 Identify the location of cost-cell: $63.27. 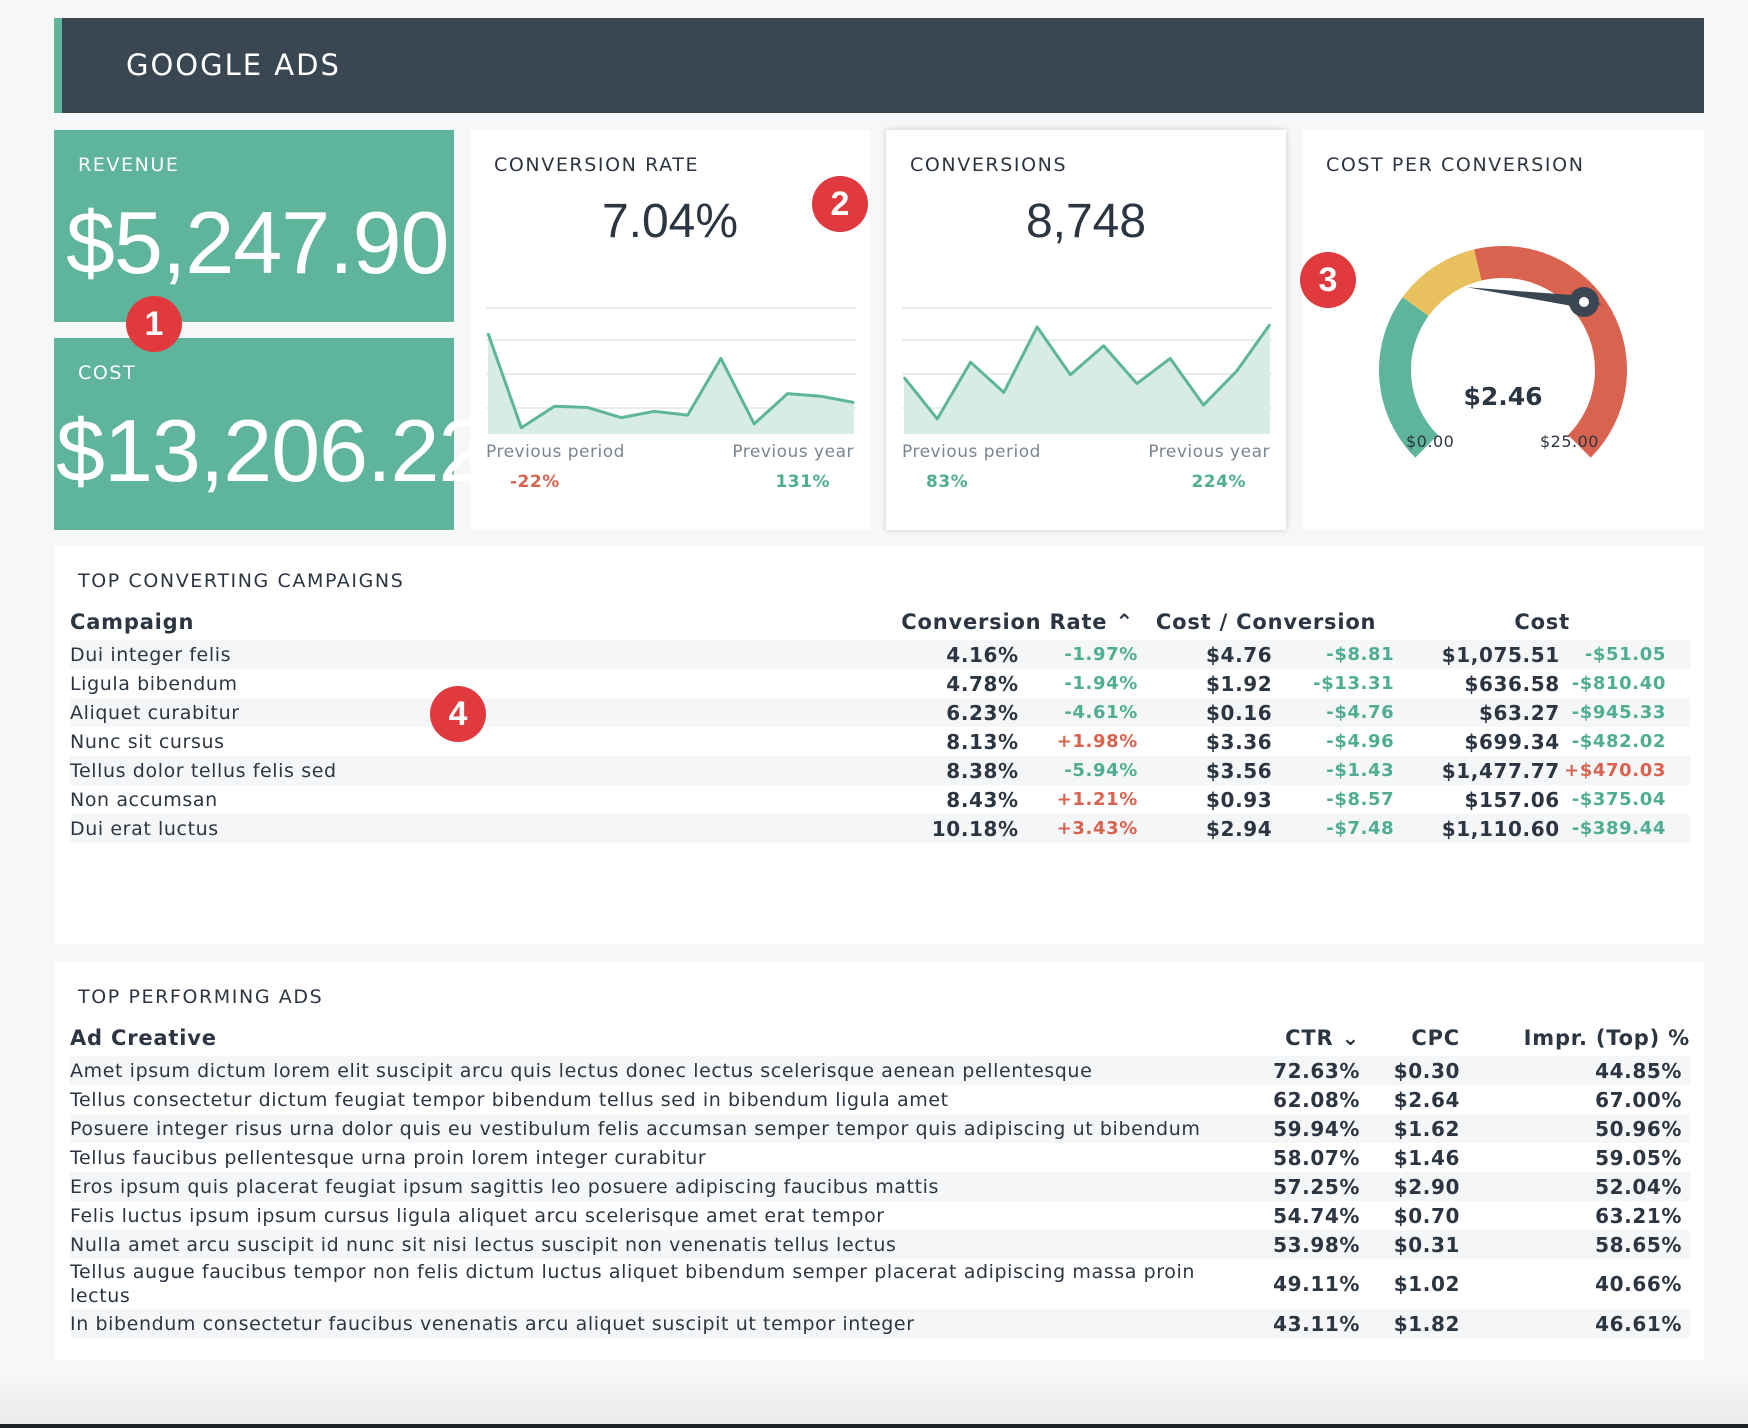
(1519, 712).